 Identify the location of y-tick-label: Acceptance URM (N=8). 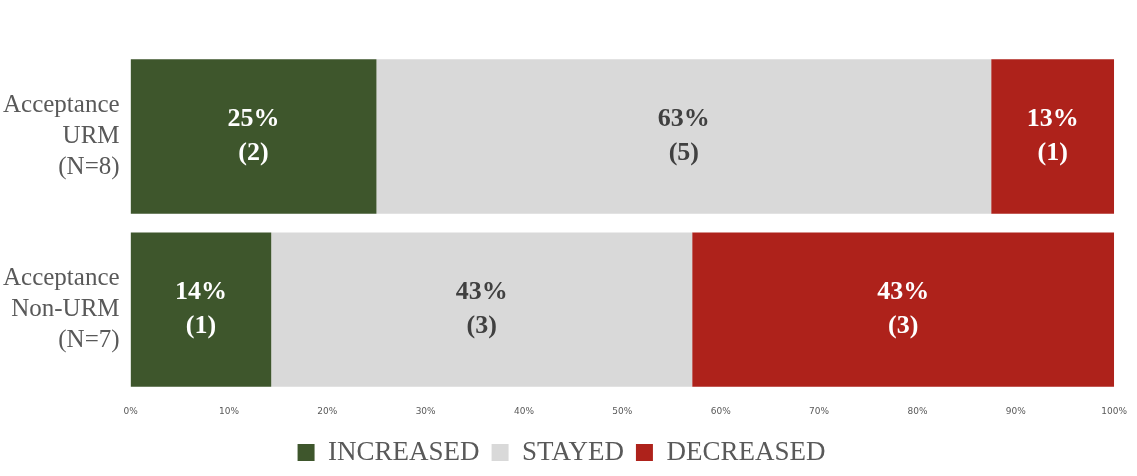
(61, 135).